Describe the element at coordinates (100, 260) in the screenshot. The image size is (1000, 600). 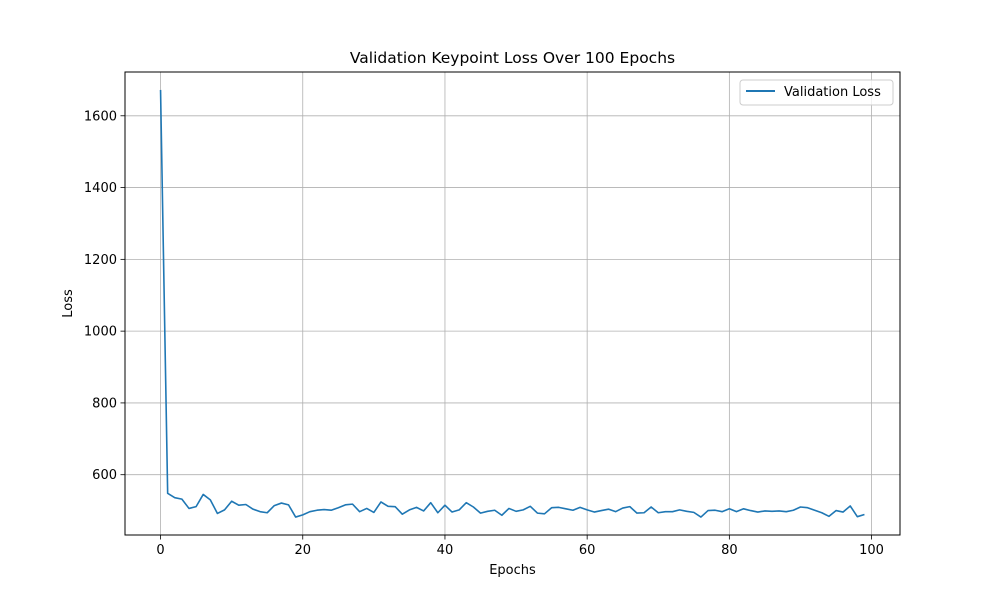
I see `y-tick-label: 1200` at that location.